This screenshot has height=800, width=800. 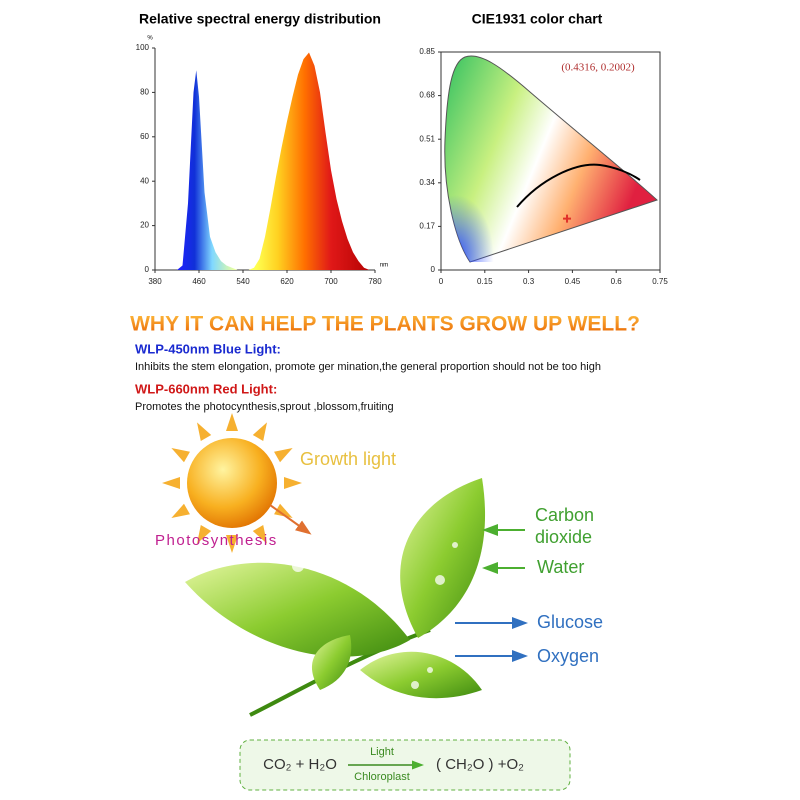 I want to click on photosynthesis: Photosynthesis, so click(x=216, y=540).